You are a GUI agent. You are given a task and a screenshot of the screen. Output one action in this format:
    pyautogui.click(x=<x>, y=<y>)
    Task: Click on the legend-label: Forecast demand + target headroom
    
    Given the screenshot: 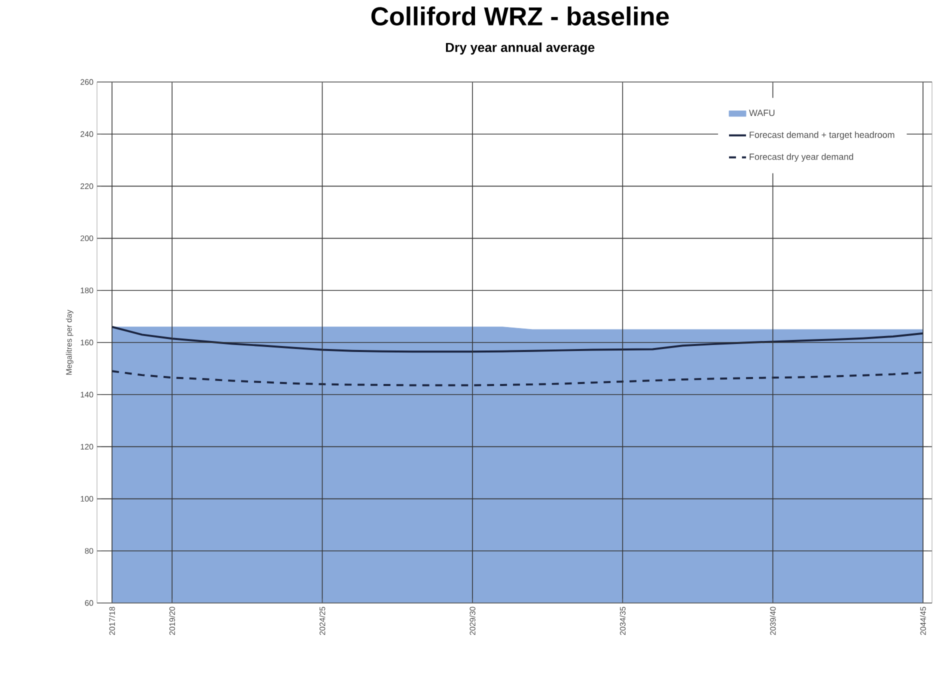 What is the action you would take?
    pyautogui.click(x=822, y=135)
    